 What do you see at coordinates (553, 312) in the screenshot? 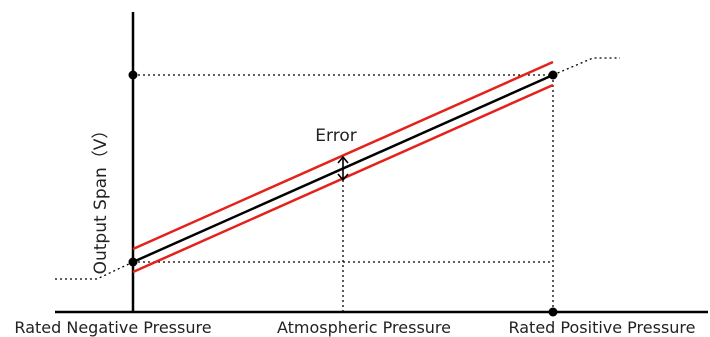
I see `point-axis-right` at bounding box center [553, 312].